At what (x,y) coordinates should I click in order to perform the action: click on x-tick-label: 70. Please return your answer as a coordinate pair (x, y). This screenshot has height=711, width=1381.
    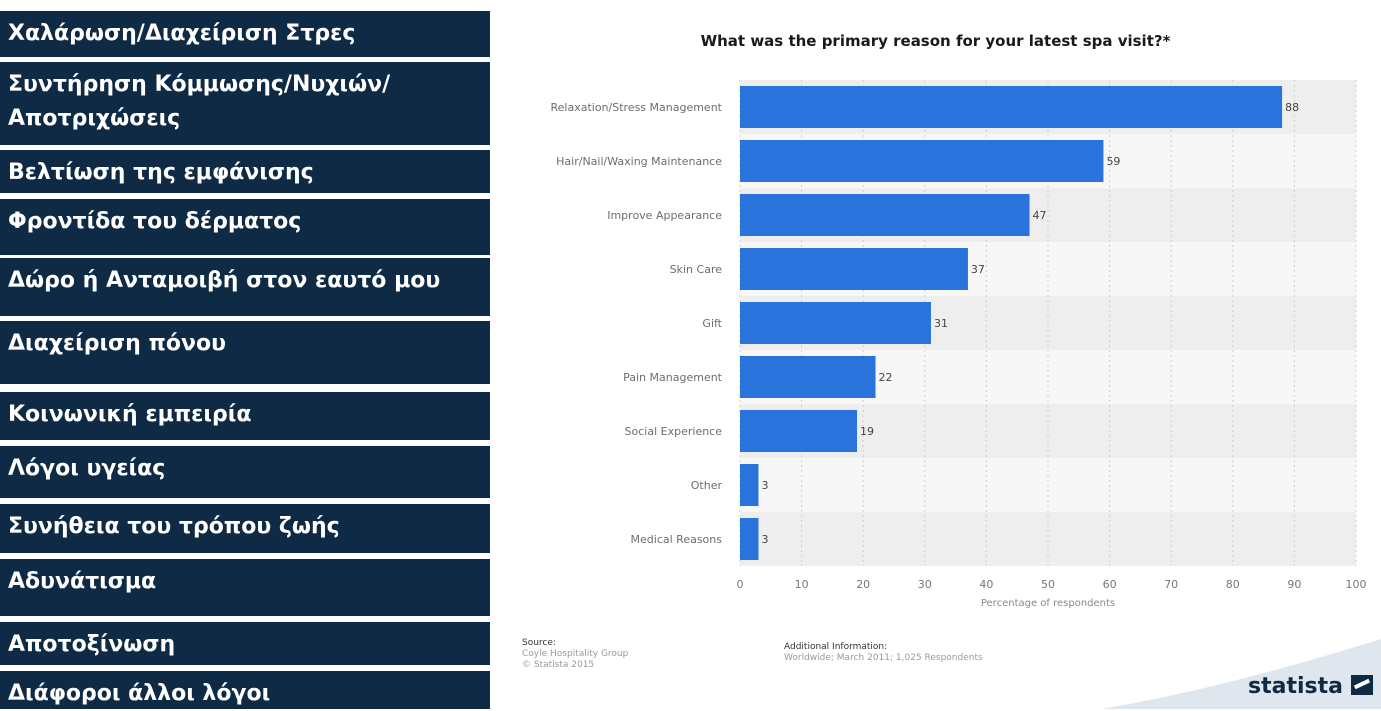
    Looking at the image, I should click on (1171, 584).